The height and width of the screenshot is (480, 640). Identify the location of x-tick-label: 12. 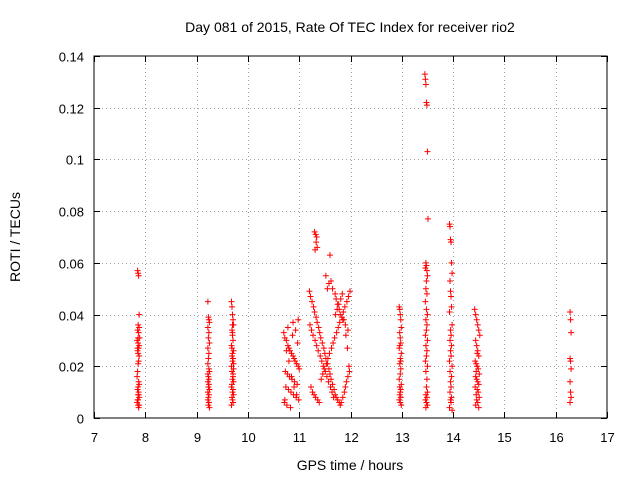
(351, 437).